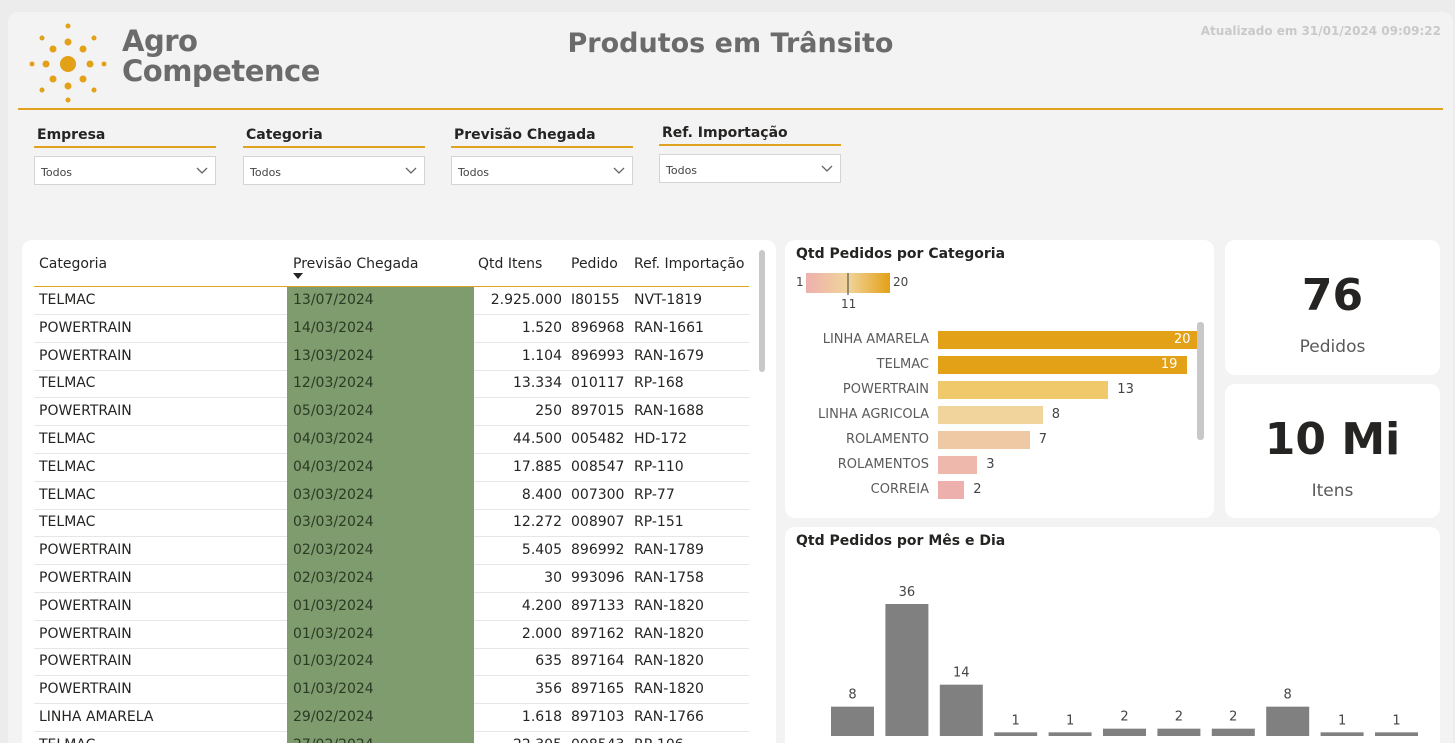 The image size is (1455, 743). I want to click on ref-importacao-dropdown: Todos, so click(750, 168).